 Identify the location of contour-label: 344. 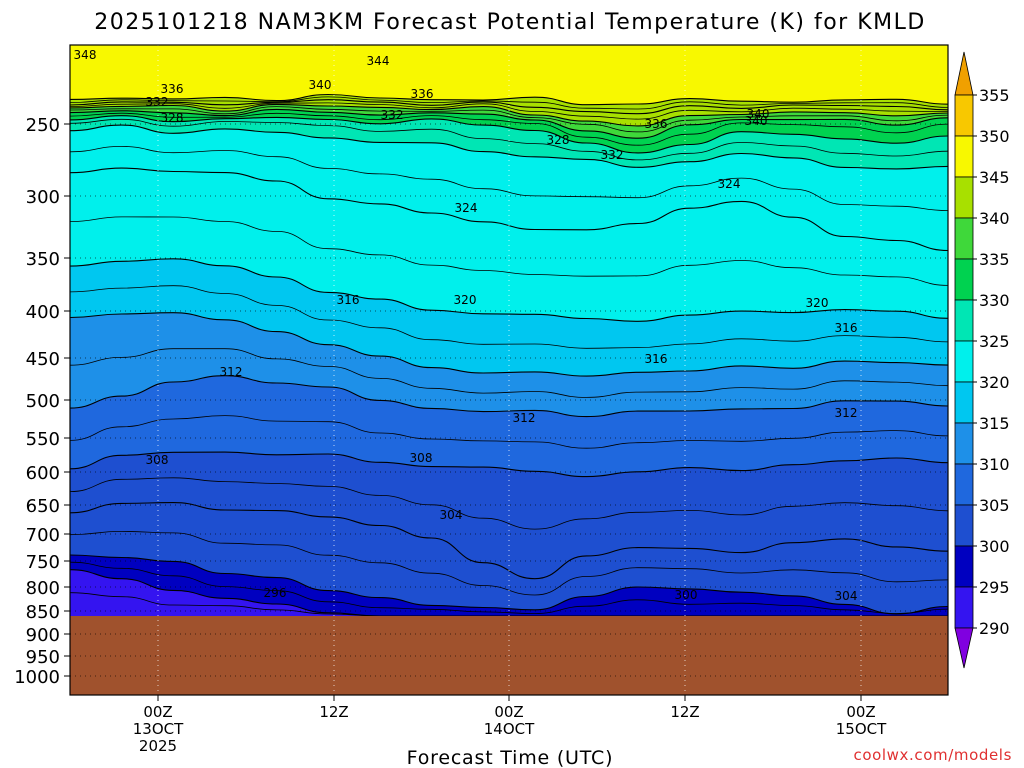
(378, 61).